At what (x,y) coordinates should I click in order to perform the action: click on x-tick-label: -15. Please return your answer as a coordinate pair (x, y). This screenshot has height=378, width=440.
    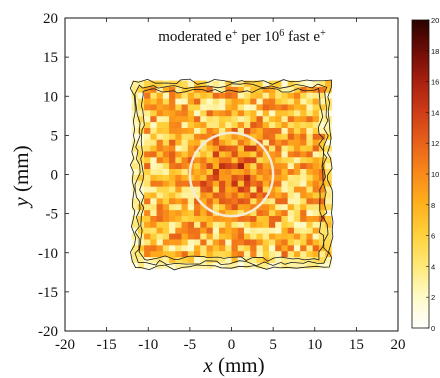
    Looking at the image, I should click on (107, 345).